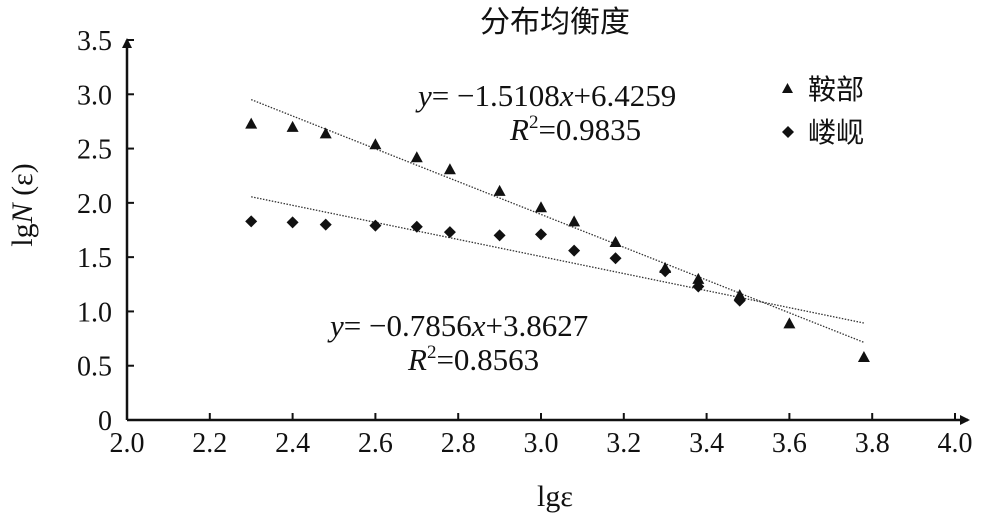 This screenshot has width=1000, height=522. What do you see at coordinates (589, 129) in the screenshot?
I see `r2-1-value: =0.9835` at bounding box center [589, 129].